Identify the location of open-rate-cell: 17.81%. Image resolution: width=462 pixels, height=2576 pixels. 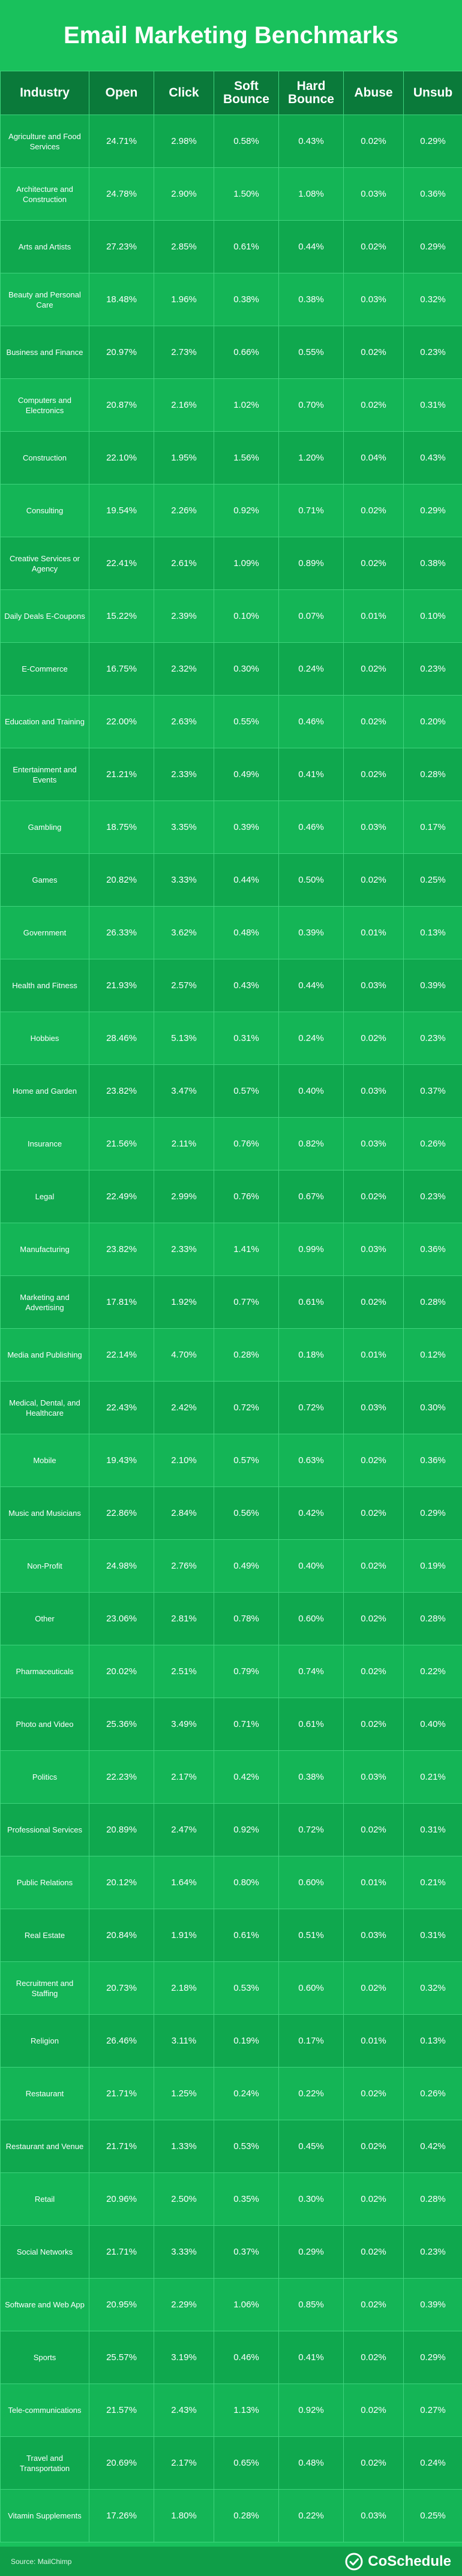
(121, 1302).